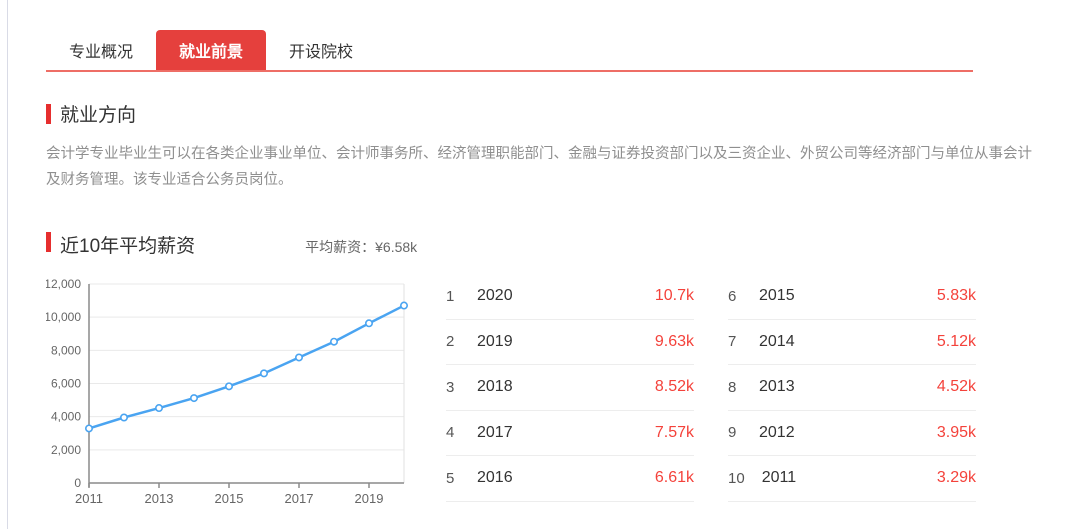  Describe the element at coordinates (674, 296) in the screenshot. I see `salary-value-cell: 10.7k` at that location.